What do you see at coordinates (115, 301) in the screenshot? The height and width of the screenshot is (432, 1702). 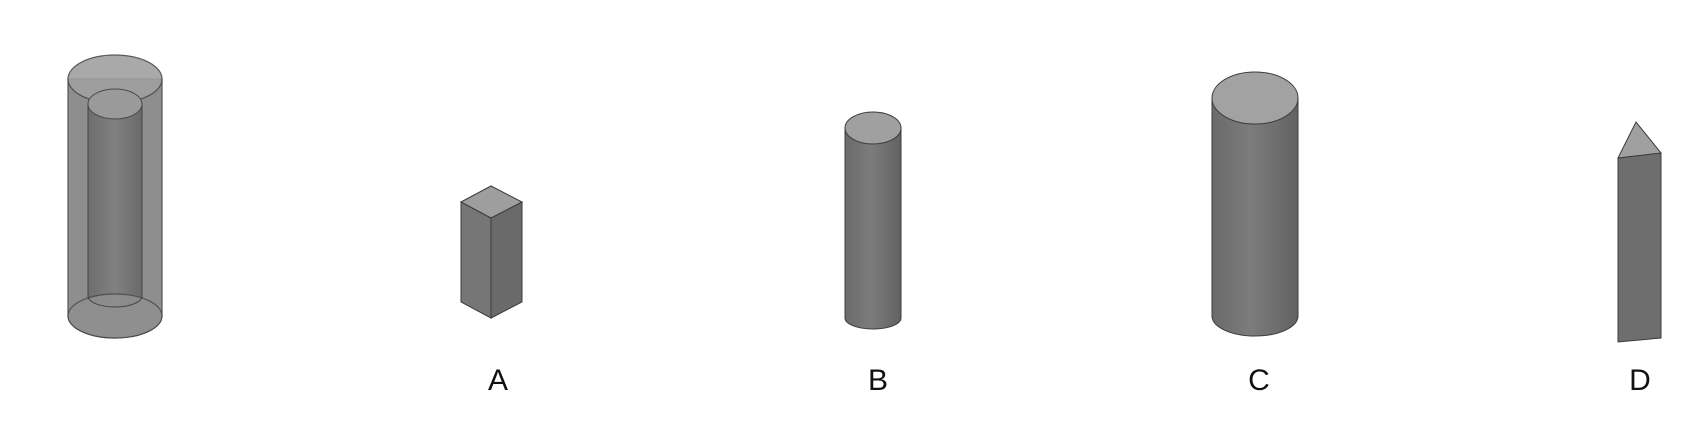 I see `inner-bottom-edge` at bounding box center [115, 301].